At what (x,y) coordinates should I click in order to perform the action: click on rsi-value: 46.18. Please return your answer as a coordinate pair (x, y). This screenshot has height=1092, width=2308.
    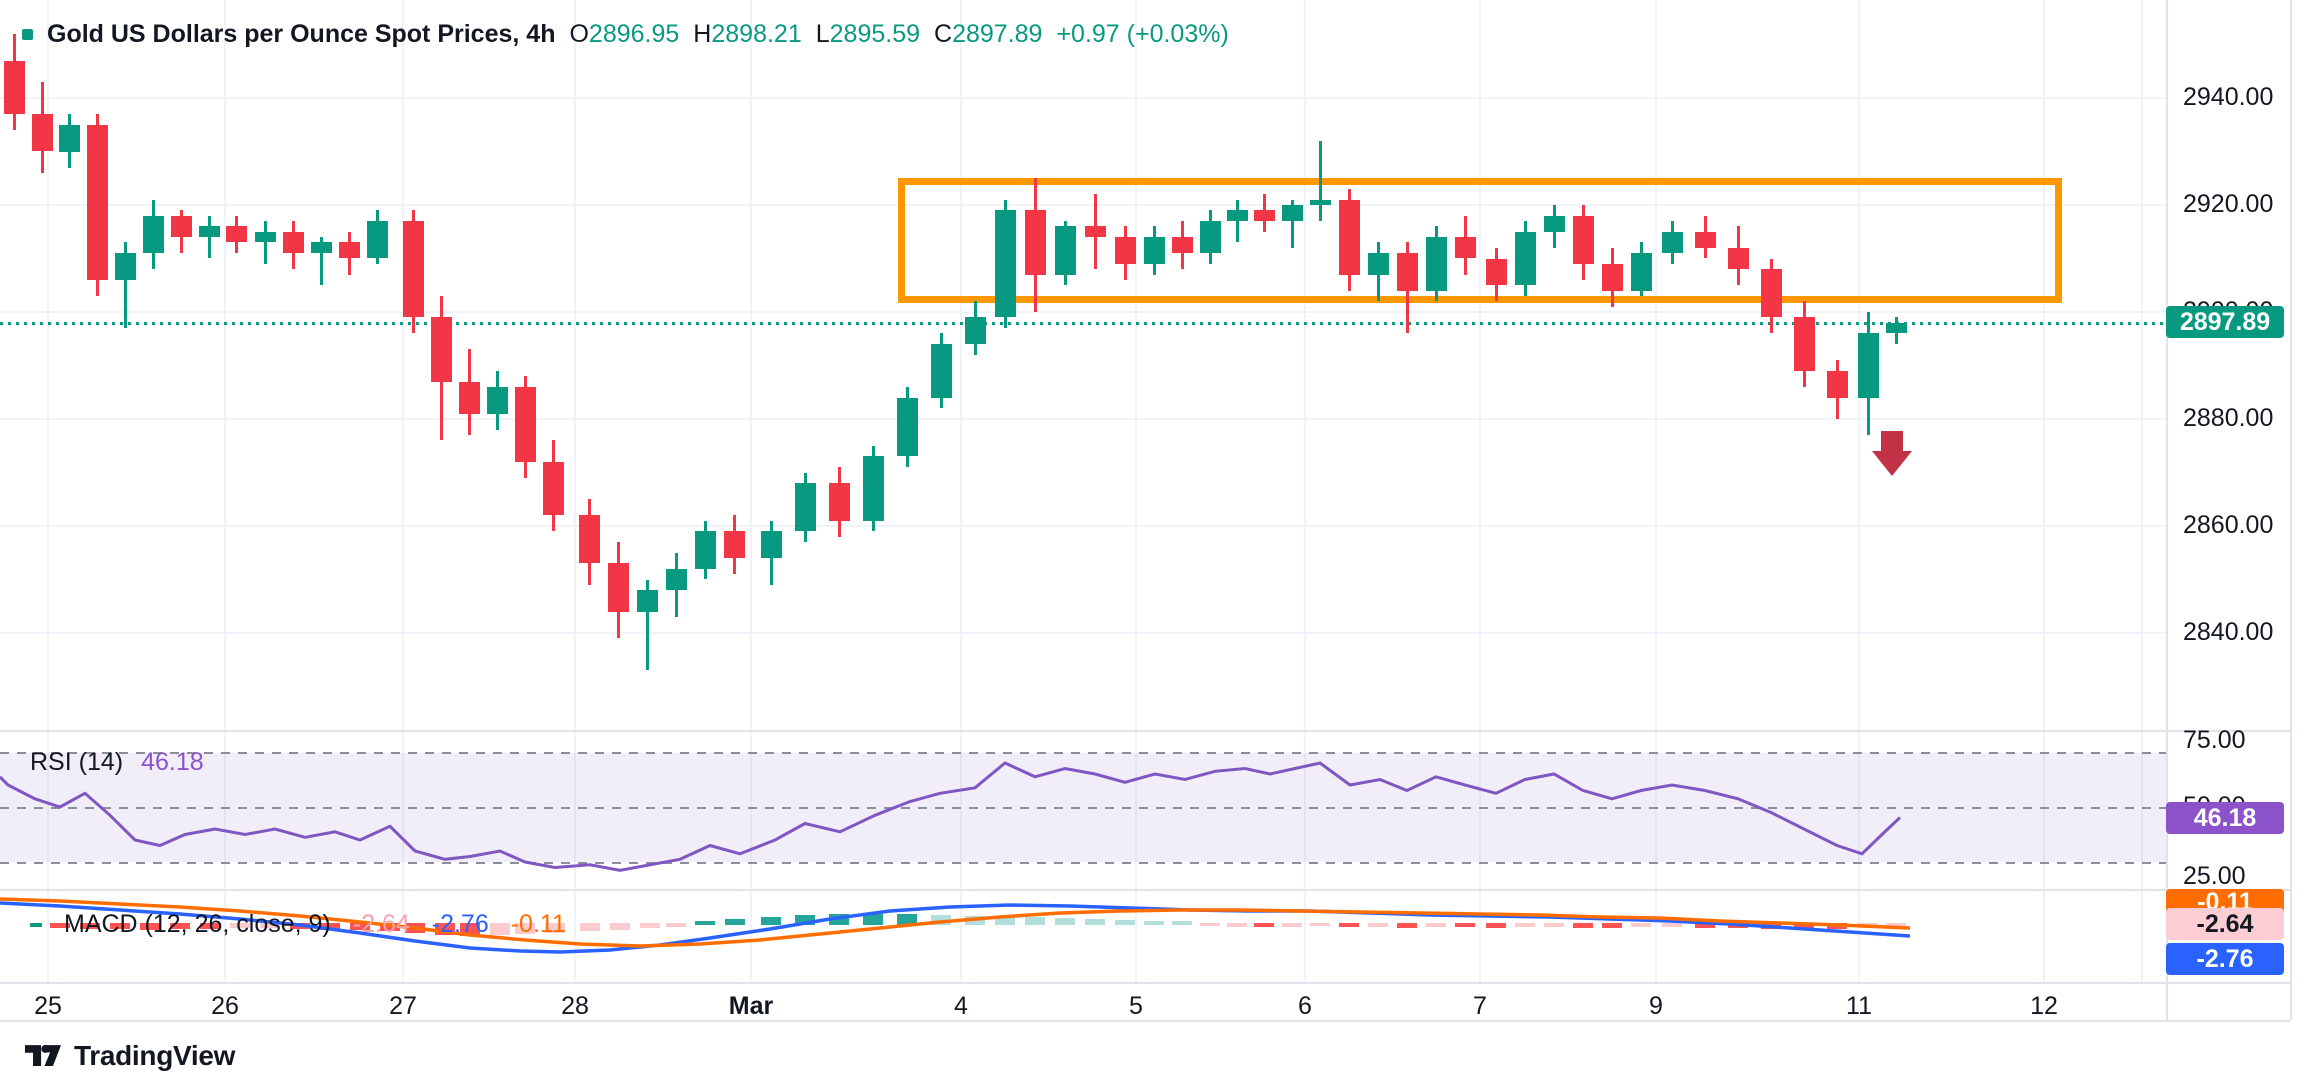
    Looking at the image, I should click on (172, 762).